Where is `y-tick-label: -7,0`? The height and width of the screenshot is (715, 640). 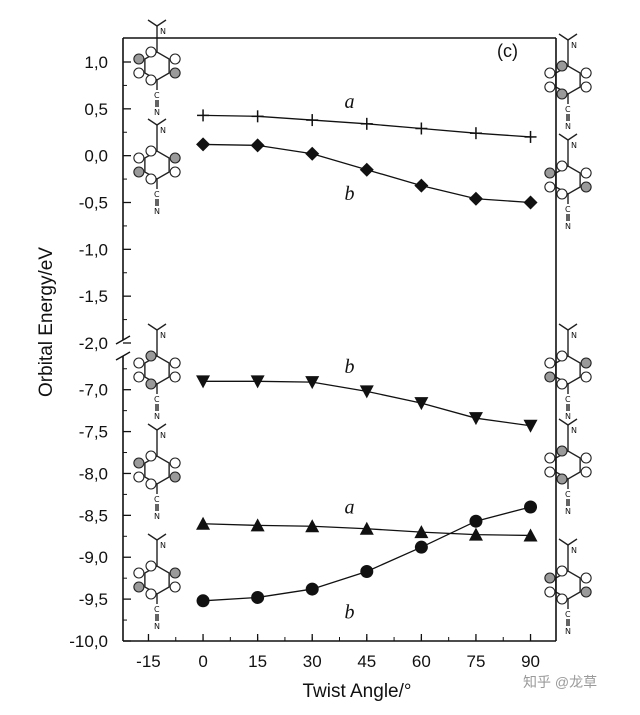
y-tick-label: -7,0 is located at coordinates (93, 390).